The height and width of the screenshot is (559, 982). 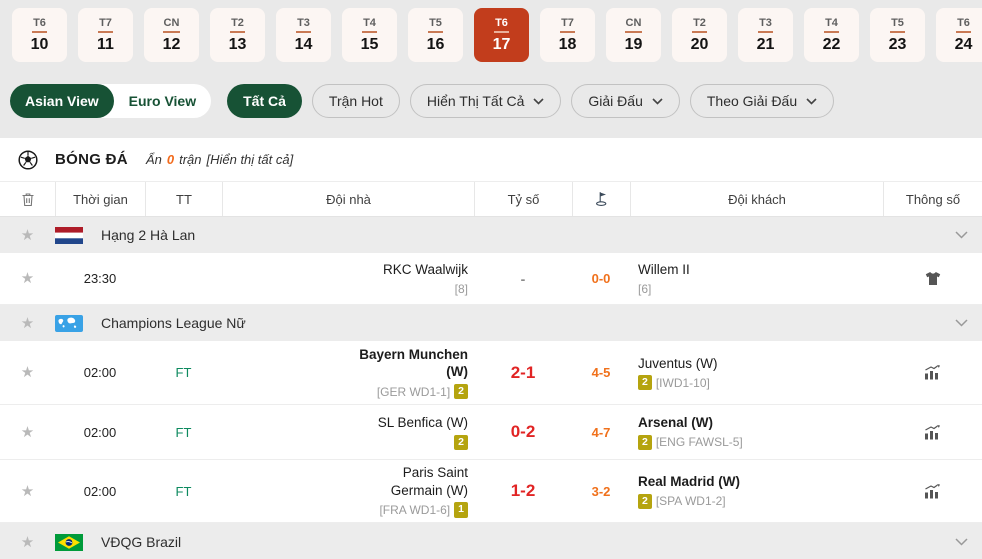 I want to click on tab-day-label: T6, so click(x=963, y=25).